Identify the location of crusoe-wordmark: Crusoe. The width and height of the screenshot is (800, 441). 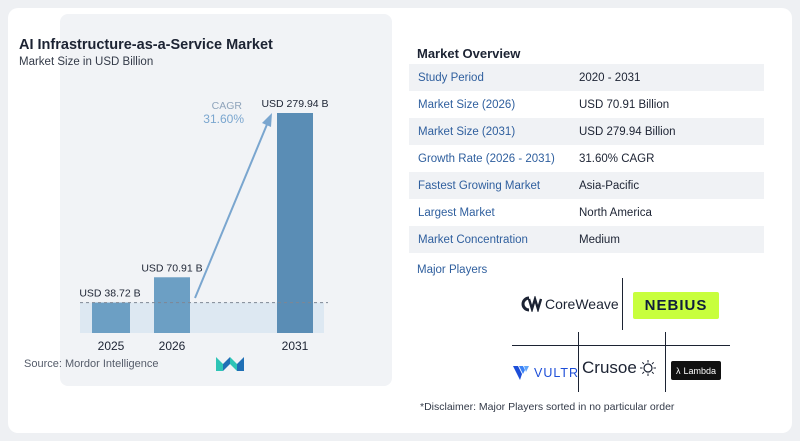
(609, 367).